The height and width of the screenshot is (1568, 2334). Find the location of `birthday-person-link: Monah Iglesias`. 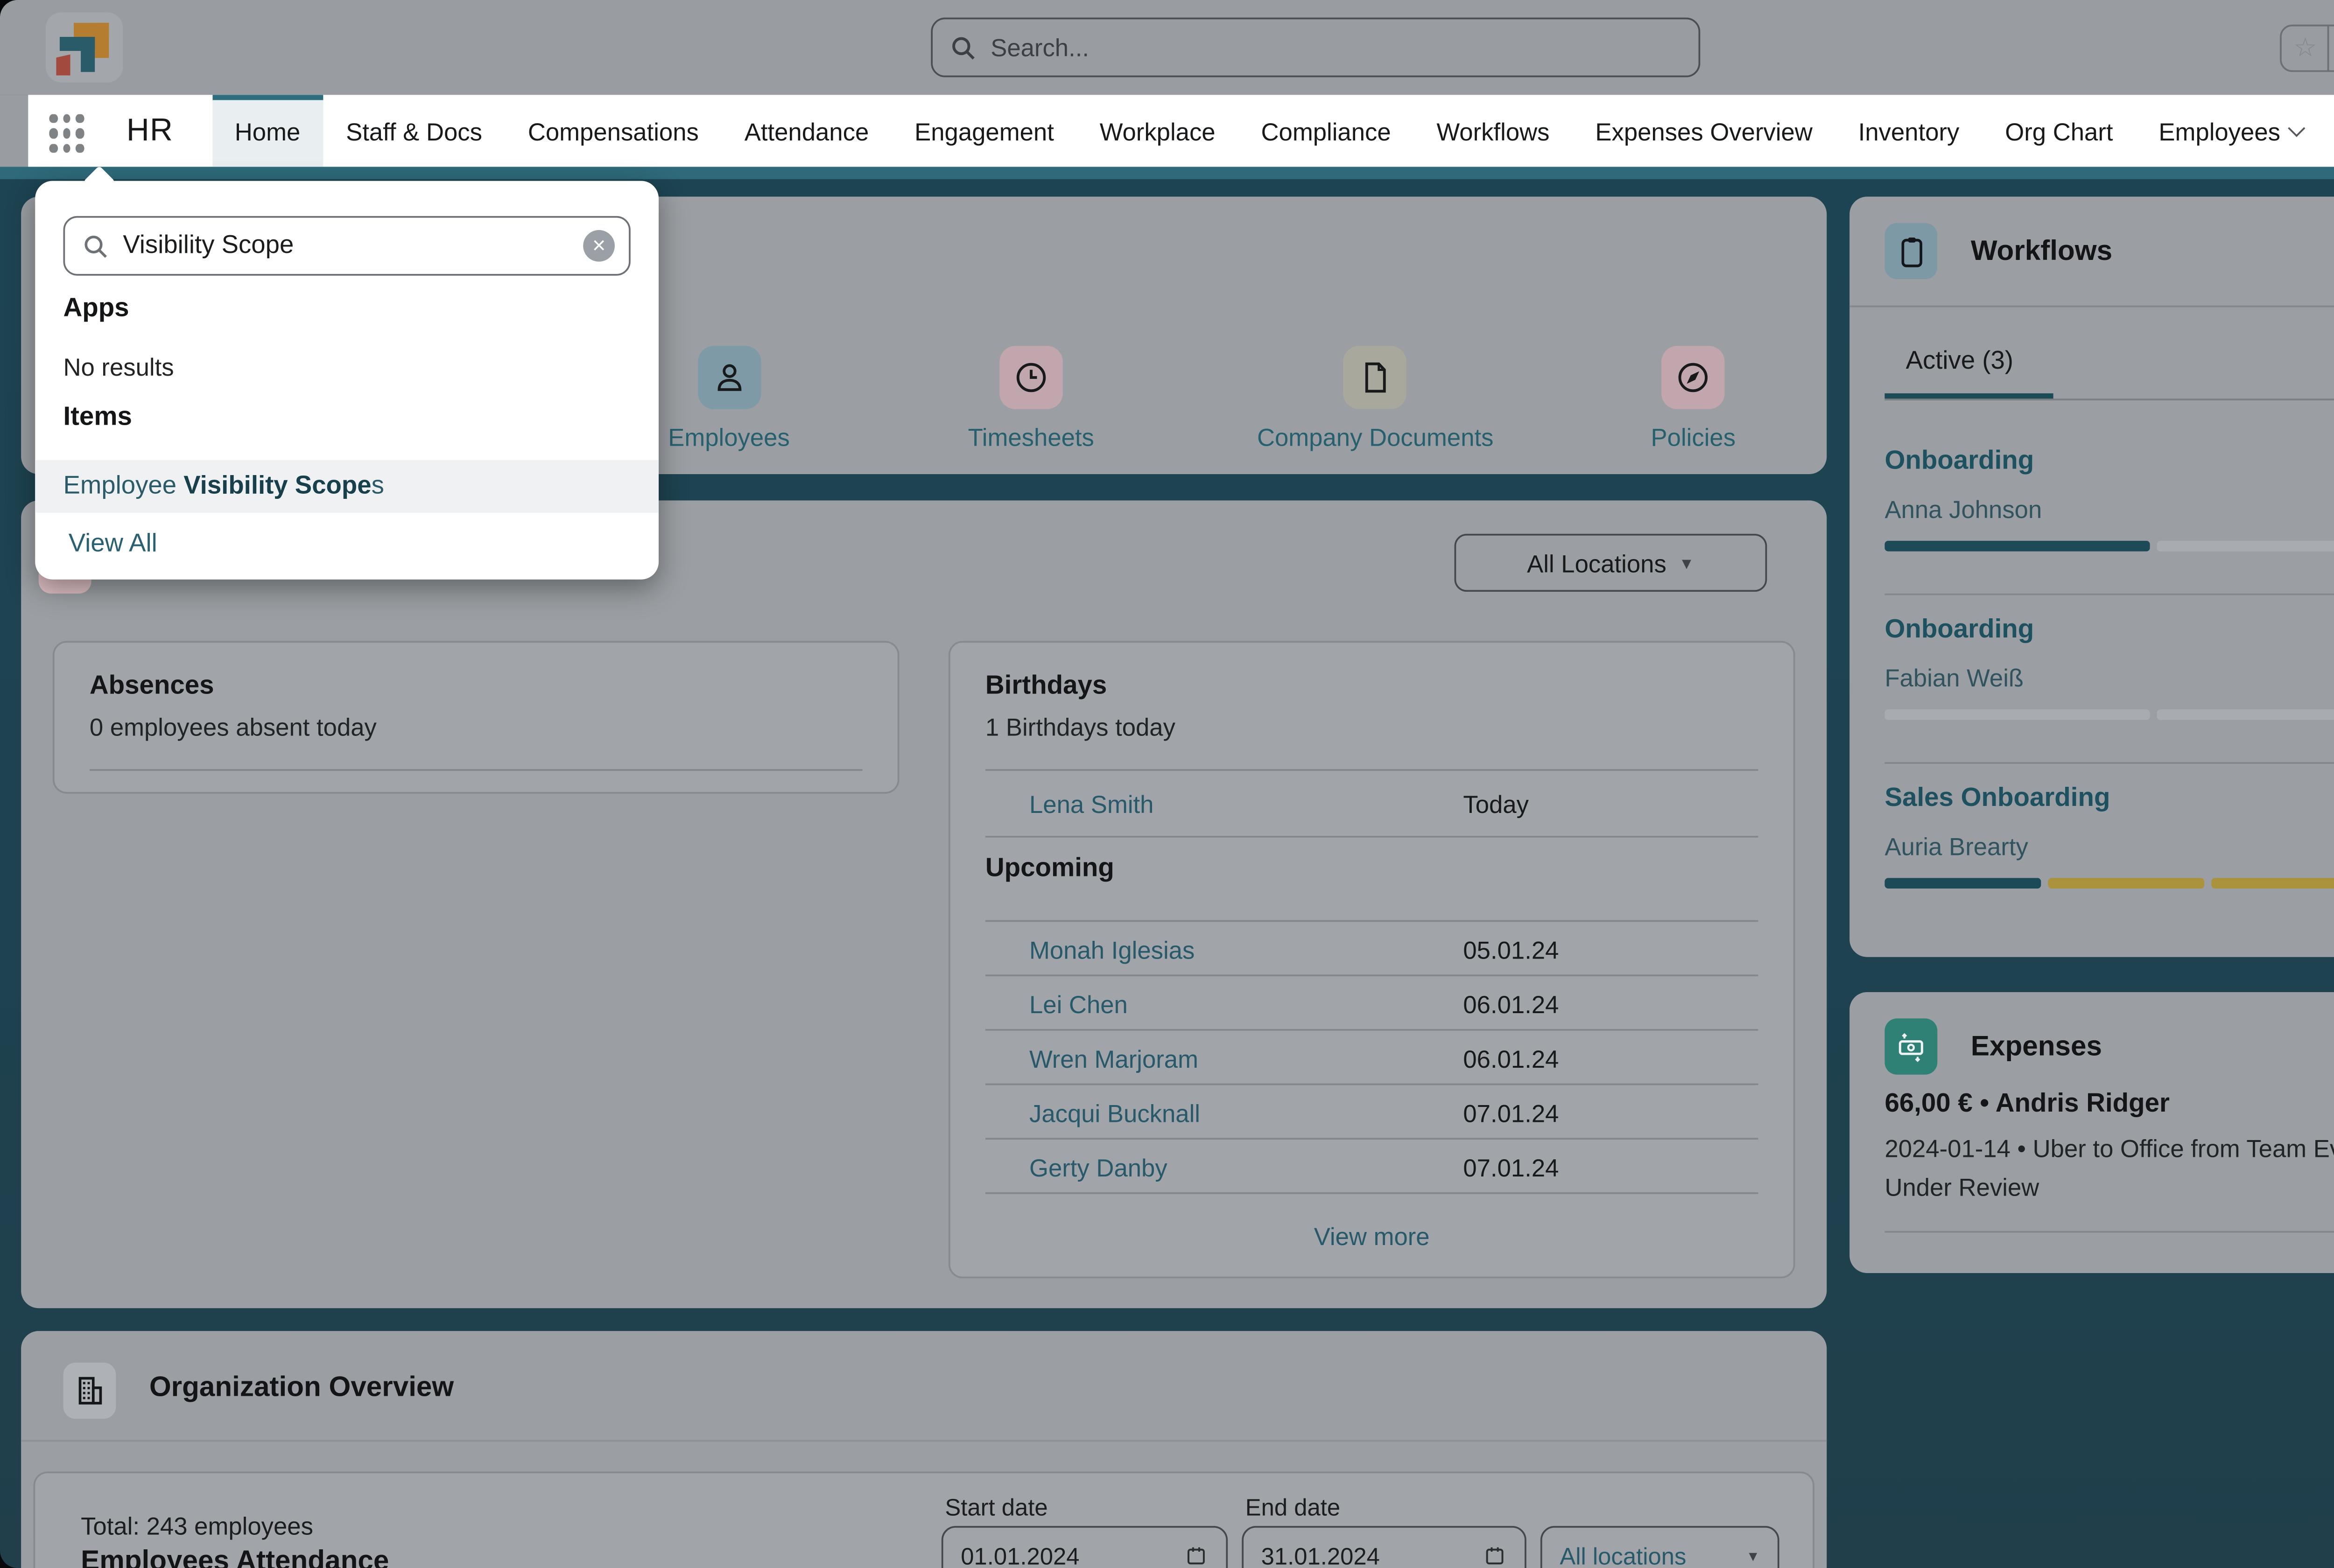

birthday-person-link: Monah Iglesias is located at coordinates (1112, 950).